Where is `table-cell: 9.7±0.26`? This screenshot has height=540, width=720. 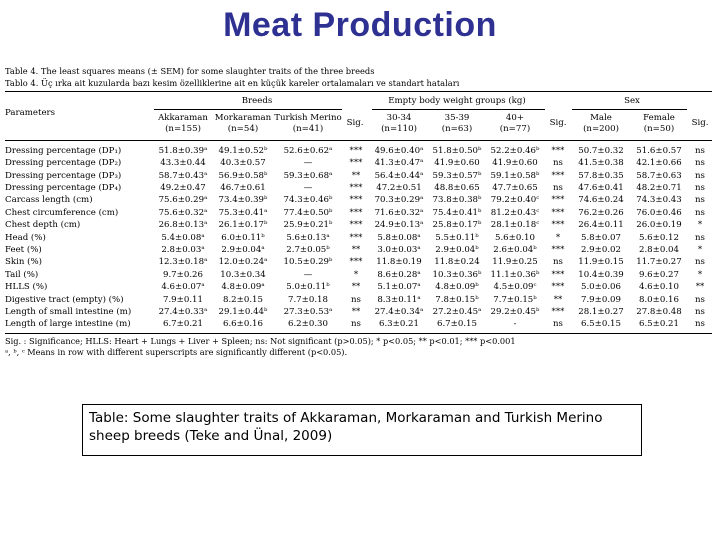
table-cell: 9.7±0.26 is located at coordinates (182, 274).